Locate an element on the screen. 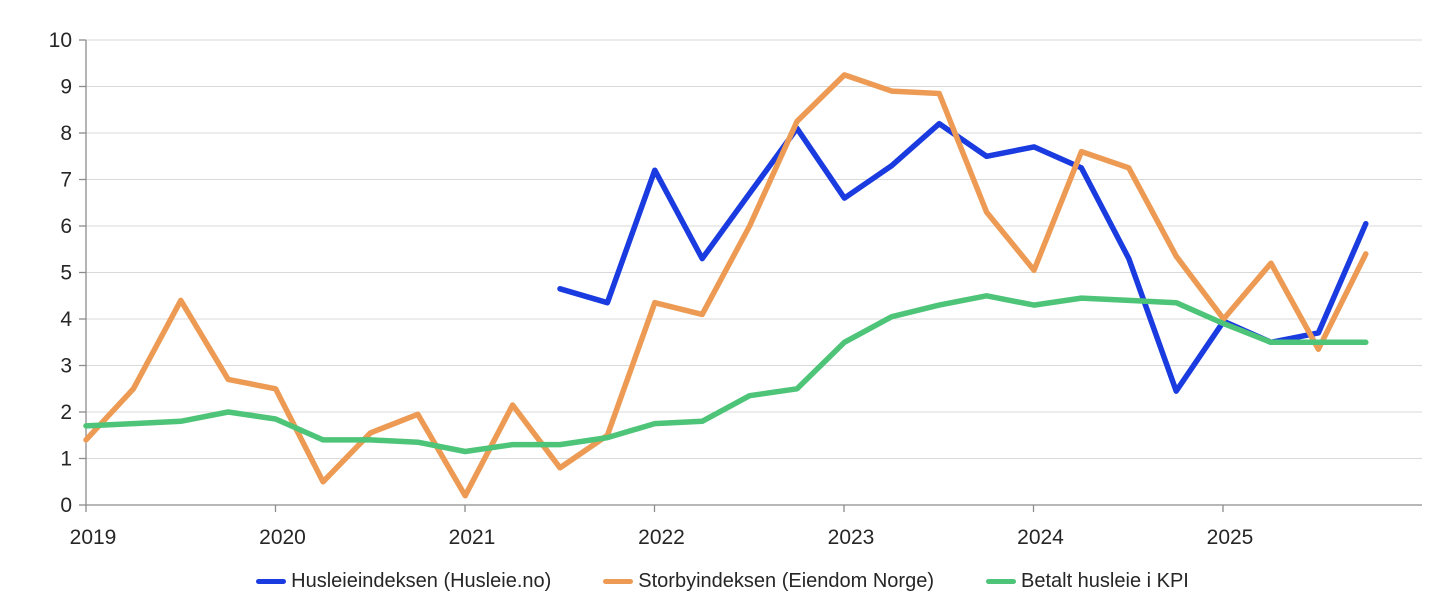 This screenshot has width=1445, height=612. x-tick-label: 2022 is located at coordinates (661, 537).